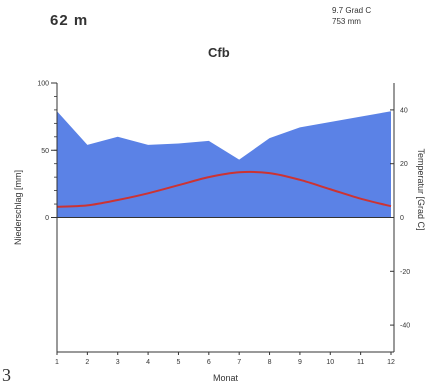 The image size is (431, 389). I want to click on left-tick-label: 0, so click(47, 218).